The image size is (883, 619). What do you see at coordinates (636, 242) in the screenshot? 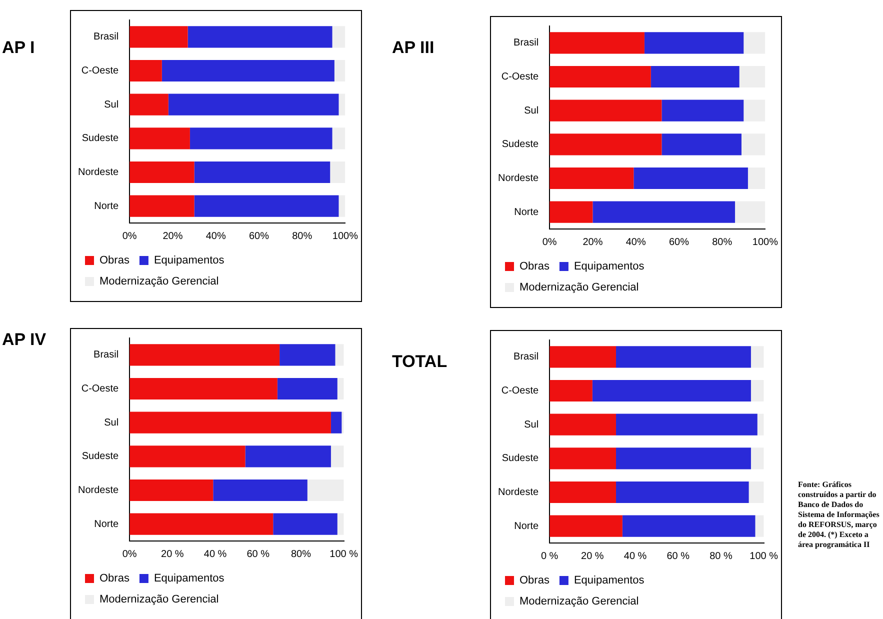
I see `x-tick-label: 40%` at bounding box center [636, 242].